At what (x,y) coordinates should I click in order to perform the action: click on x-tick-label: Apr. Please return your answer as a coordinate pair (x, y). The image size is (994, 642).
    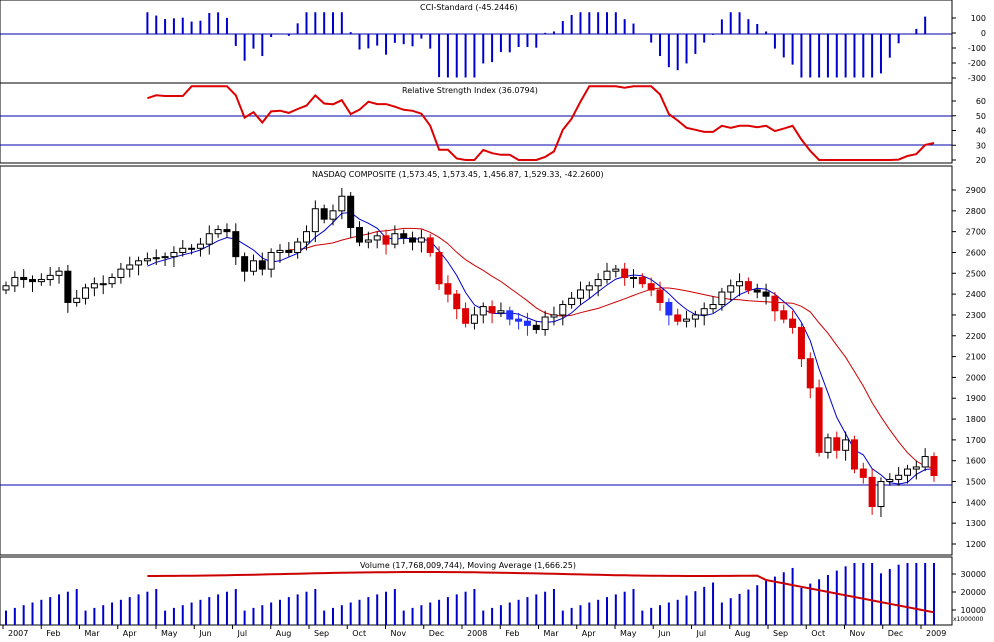
    Looking at the image, I should click on (130, 633).